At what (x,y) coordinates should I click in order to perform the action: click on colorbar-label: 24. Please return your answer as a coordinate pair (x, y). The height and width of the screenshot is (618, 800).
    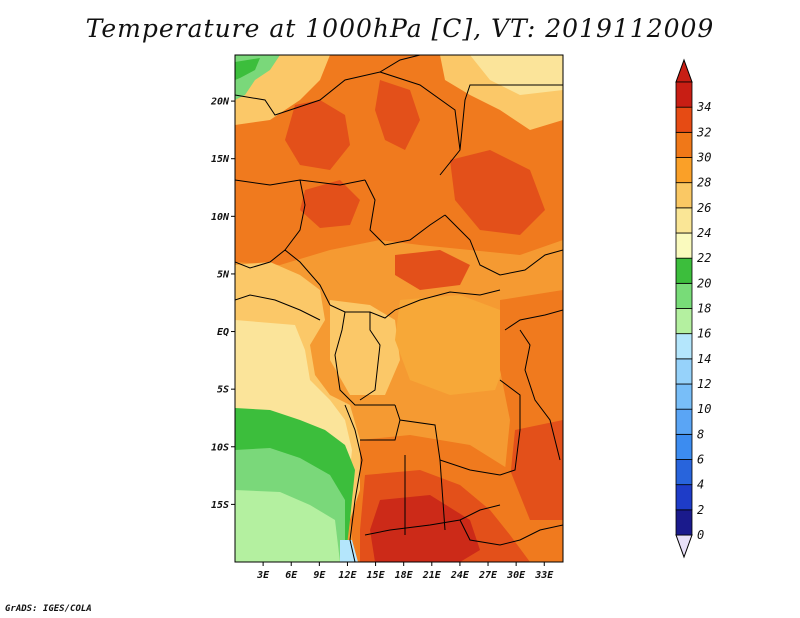
    Looking at the image, I should click on (704, 233).